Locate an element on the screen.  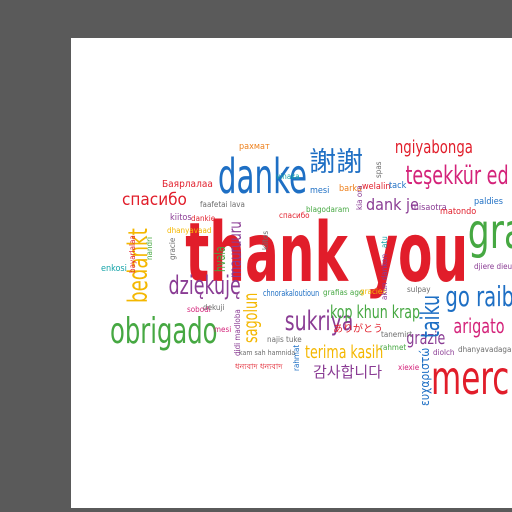
word-kiitos: kiitos is located at coordinates (181, 218).